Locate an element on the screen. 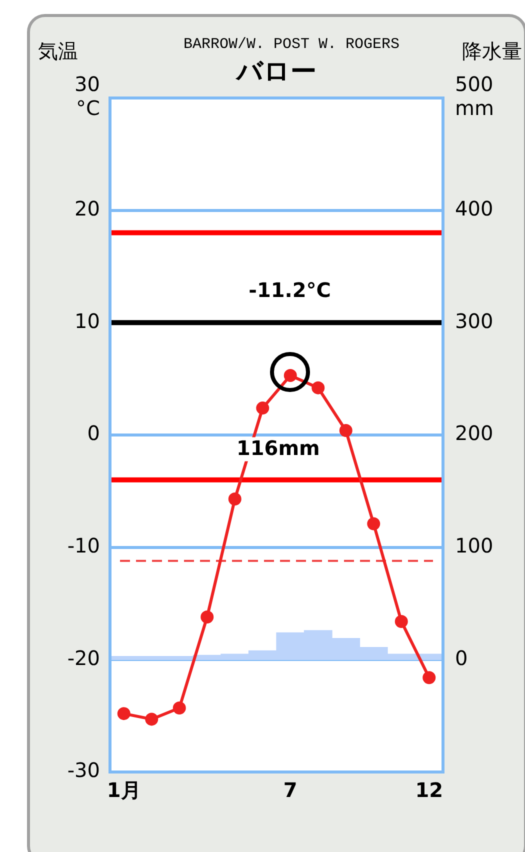  y2-tick-label: 300 is located at coordinates (474, 320).